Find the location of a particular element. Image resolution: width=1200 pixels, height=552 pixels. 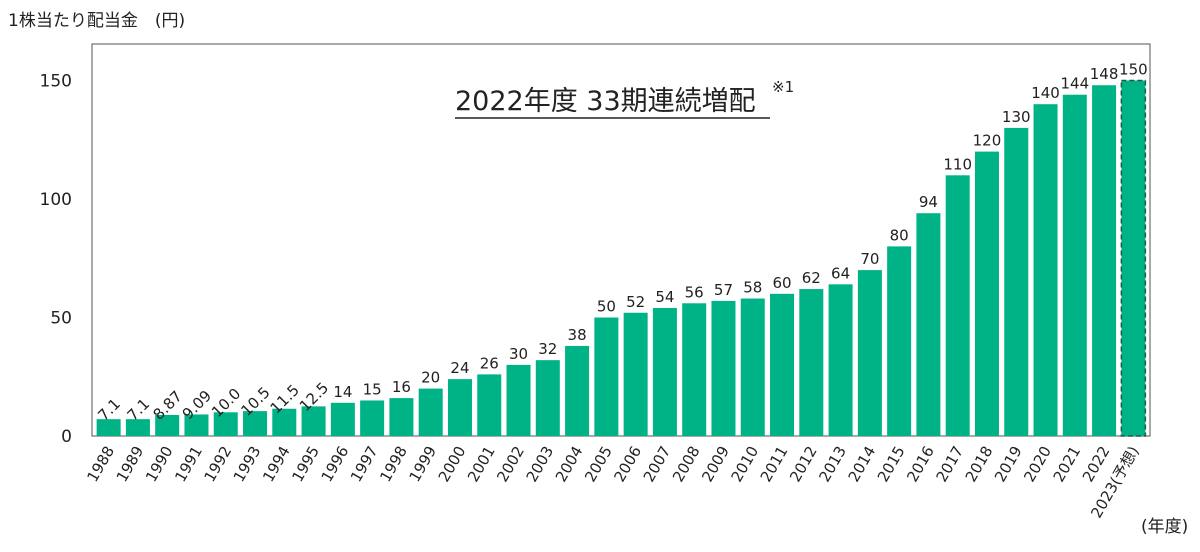

data-label: 30 is located at coordinates (518, 354).